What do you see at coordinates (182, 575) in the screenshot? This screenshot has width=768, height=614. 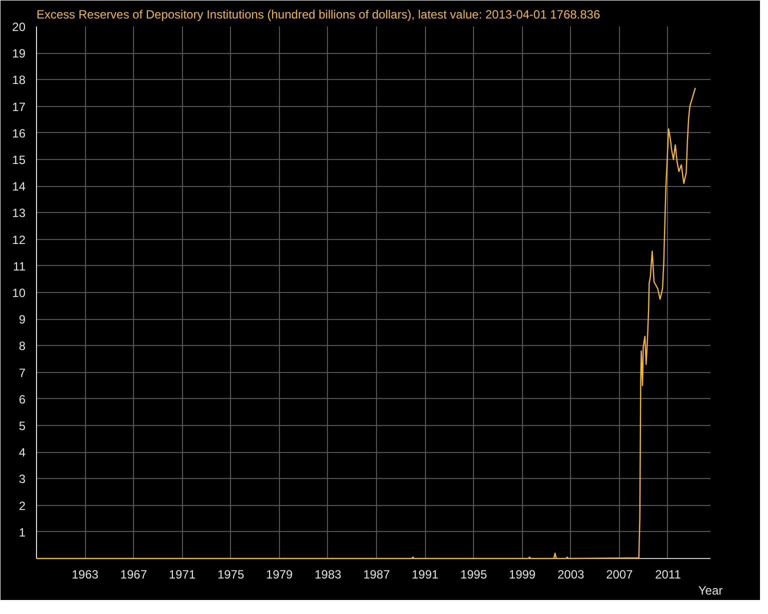 I see `x-tick-label: 1971` at bounding box center [182, 575].